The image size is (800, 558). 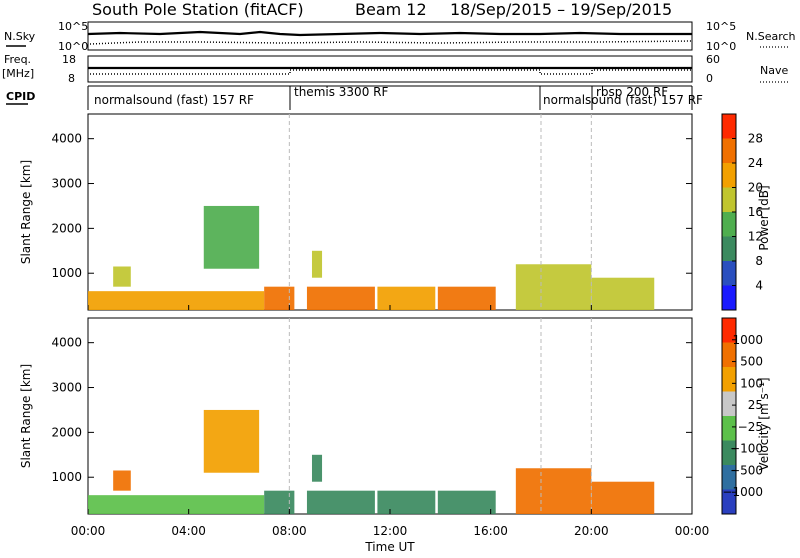 What do you see at coordinates (747, 340) in the screenshot?
I see `colorbar-tick-label: 1000` at bounding box center [747, 340].